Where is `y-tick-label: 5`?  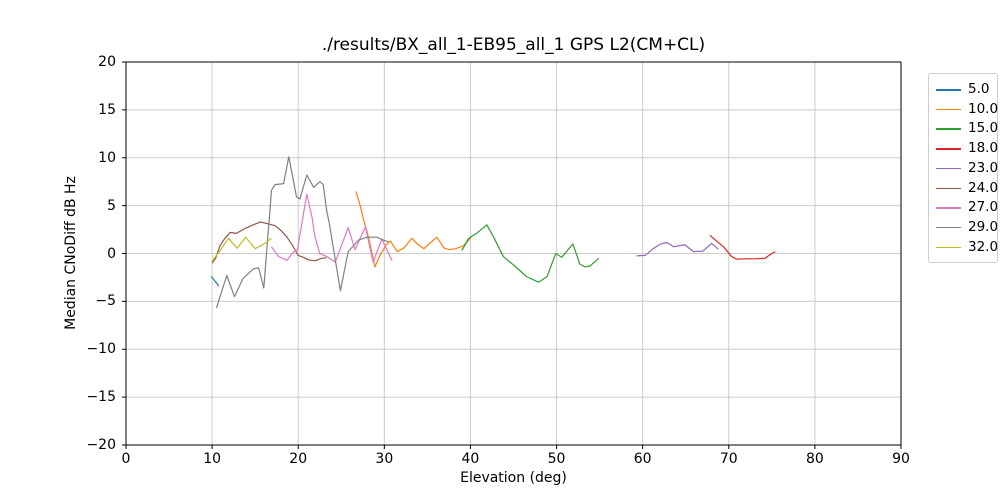
y-tick-label: 5 is located at coordinates (111, 205).